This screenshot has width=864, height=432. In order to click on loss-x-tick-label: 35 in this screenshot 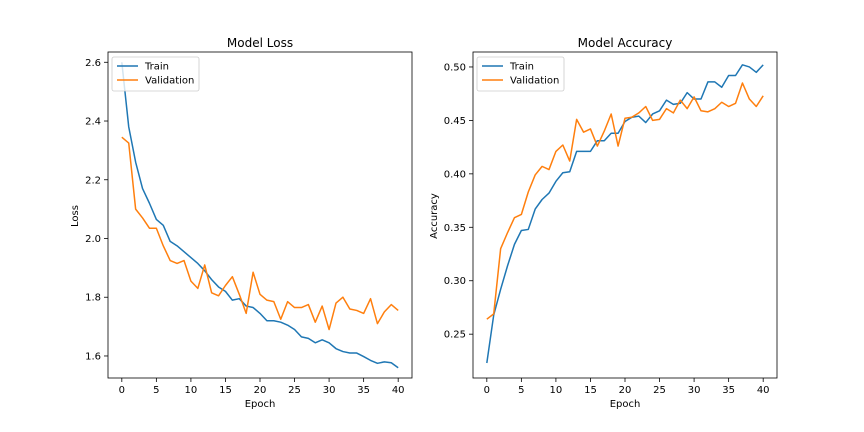, I will do `click(363, 390)`.